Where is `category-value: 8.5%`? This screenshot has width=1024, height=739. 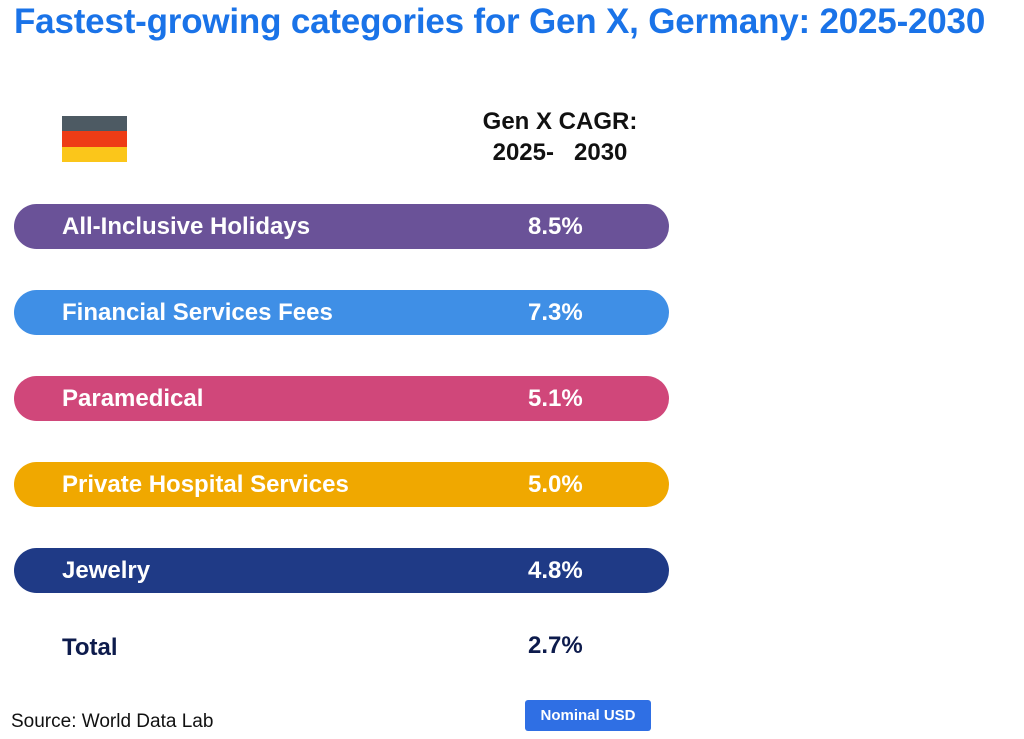
category-value: 8.5% is located at coordinates (555, 226).